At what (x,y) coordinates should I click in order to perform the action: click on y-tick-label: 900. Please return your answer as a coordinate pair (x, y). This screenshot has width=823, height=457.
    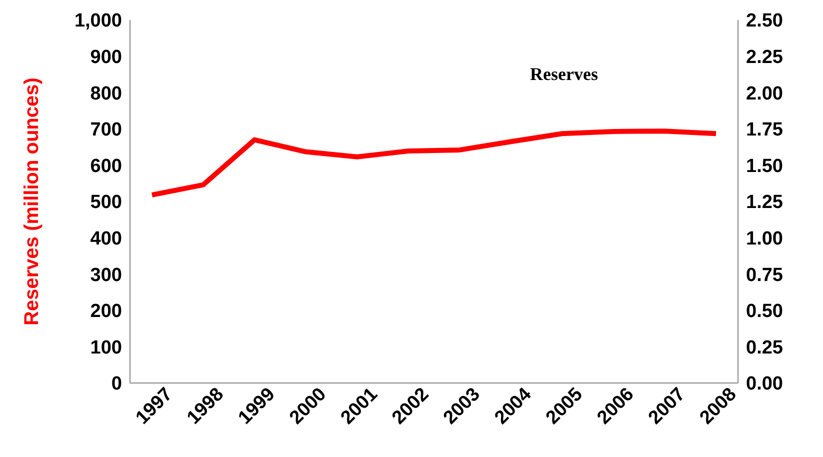
    Looking at the image, I should click on (106, 57).